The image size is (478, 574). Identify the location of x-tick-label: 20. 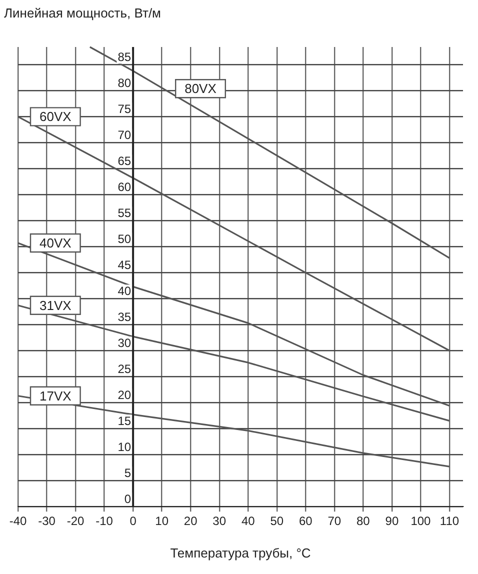
(191, 521).